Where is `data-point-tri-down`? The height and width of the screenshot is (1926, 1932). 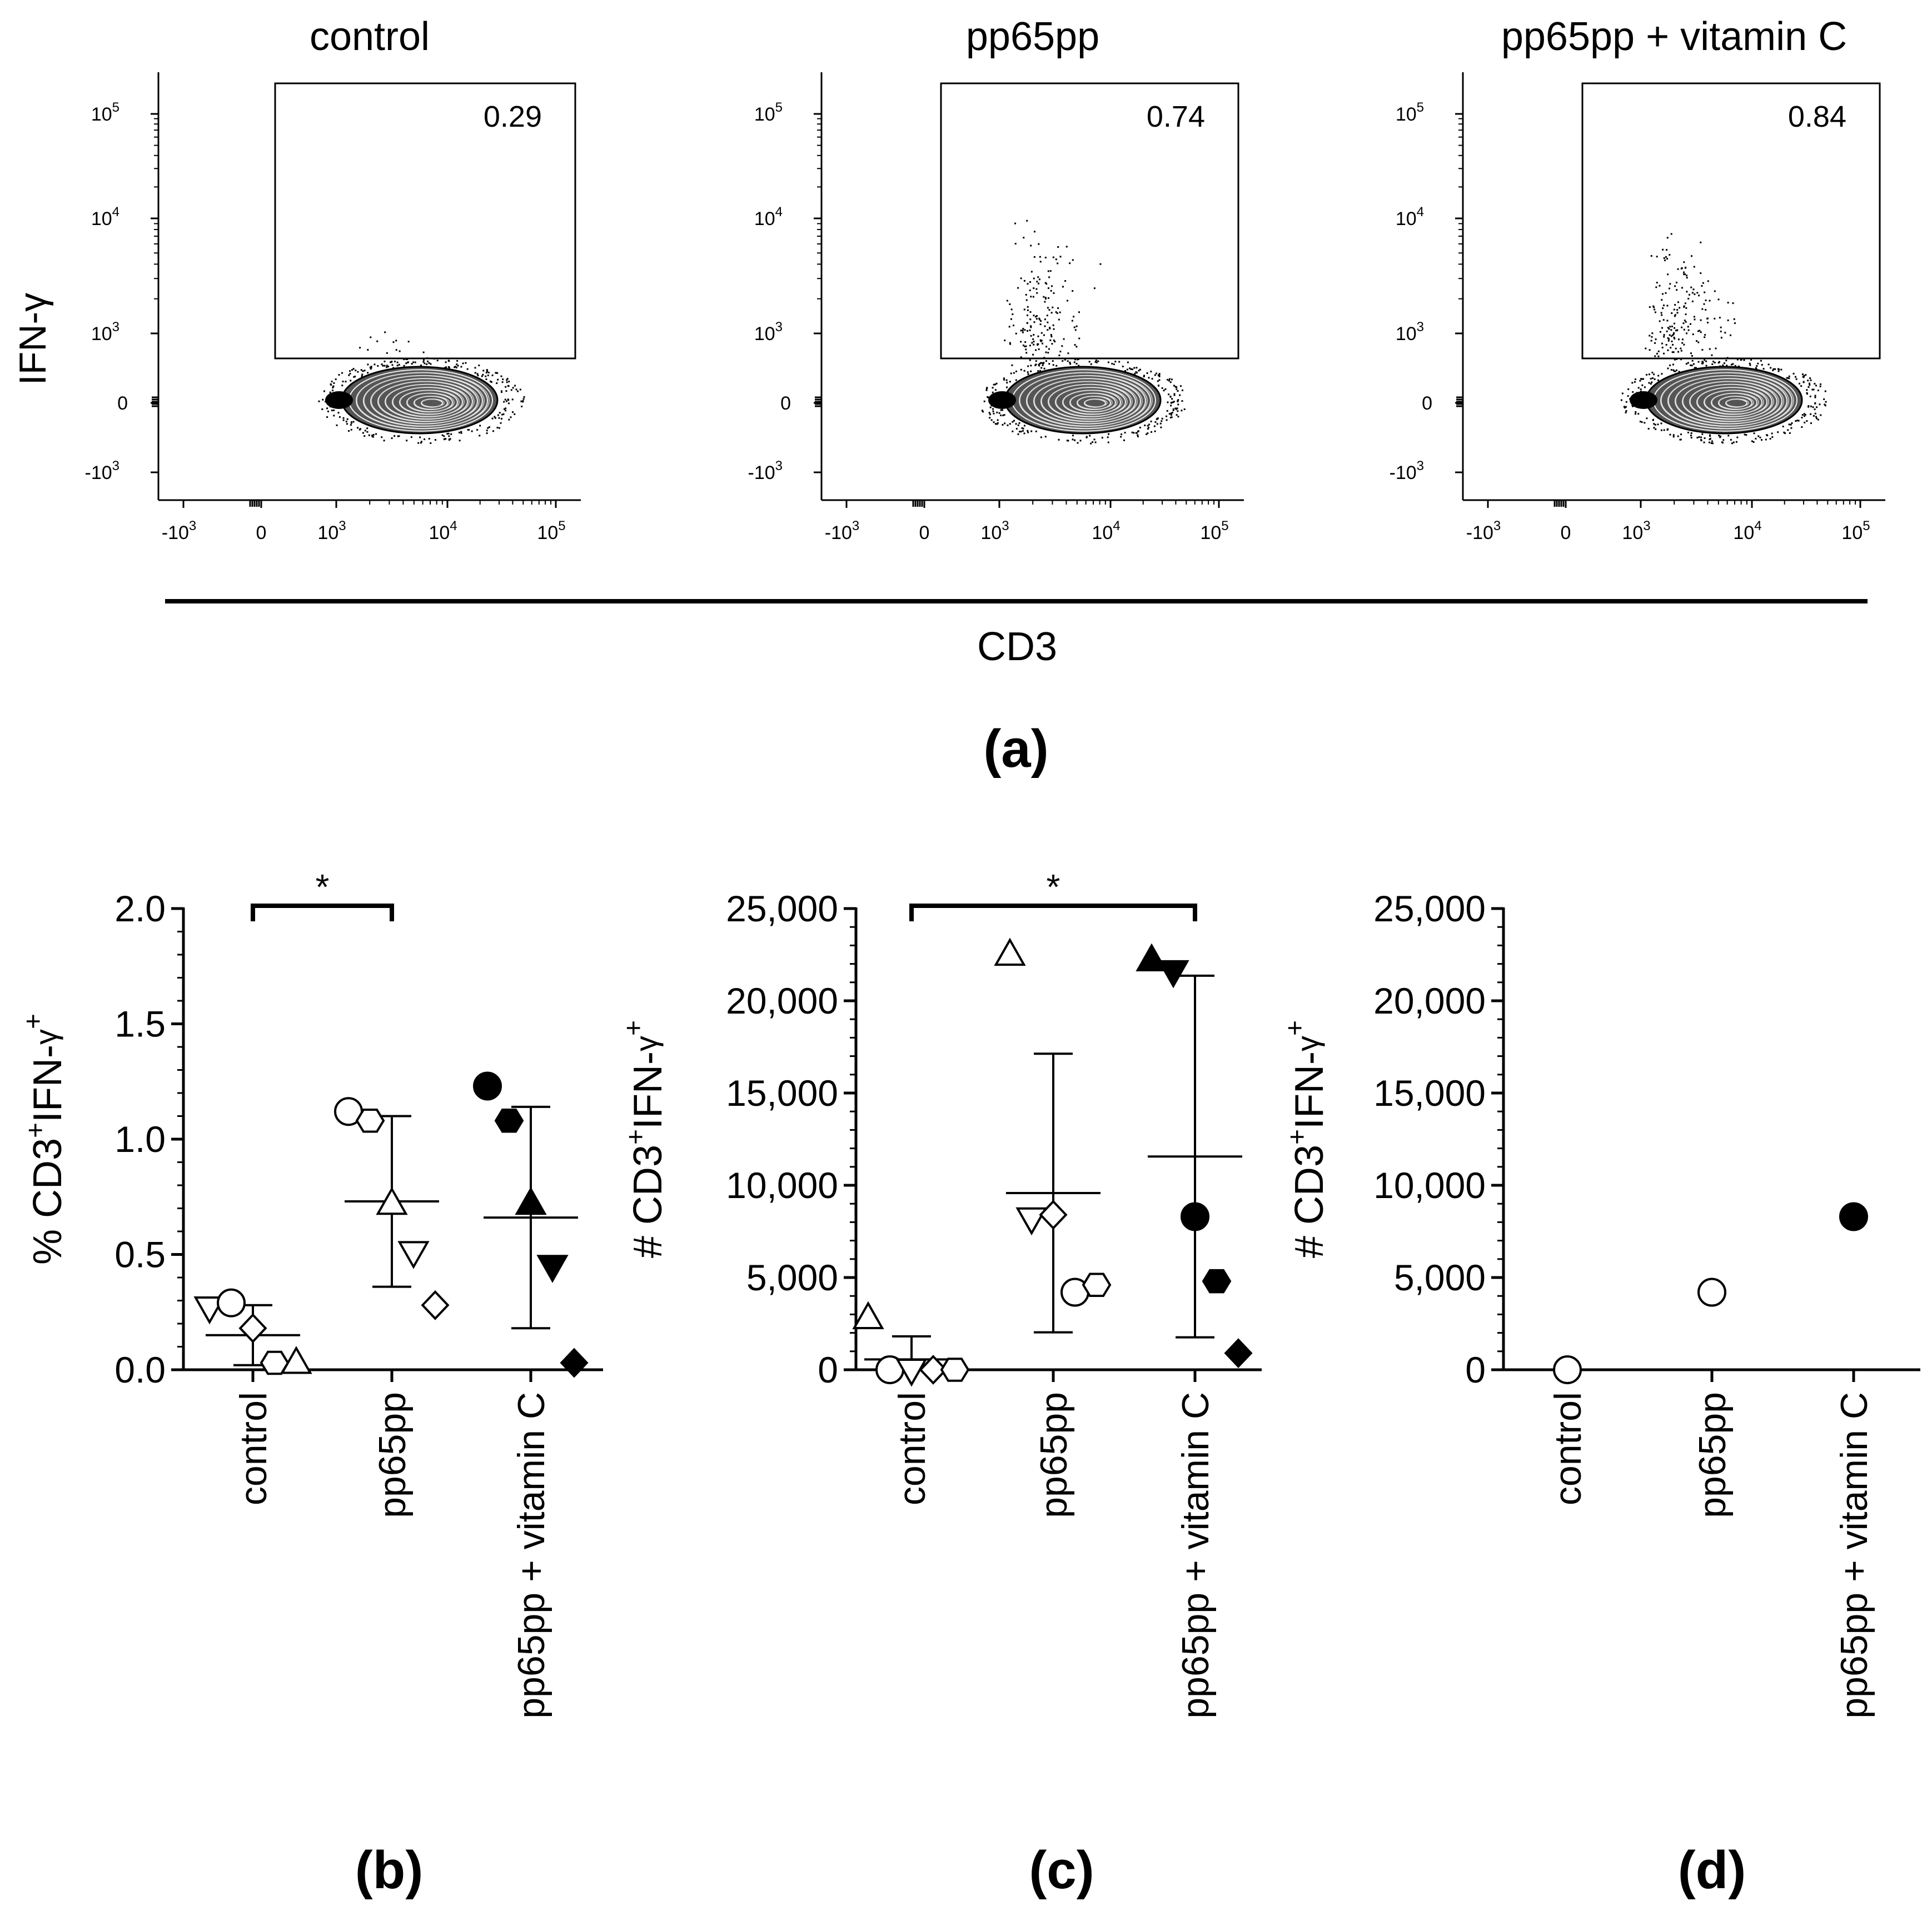
data-point-tri-down is located at coordinates (413, 1255).